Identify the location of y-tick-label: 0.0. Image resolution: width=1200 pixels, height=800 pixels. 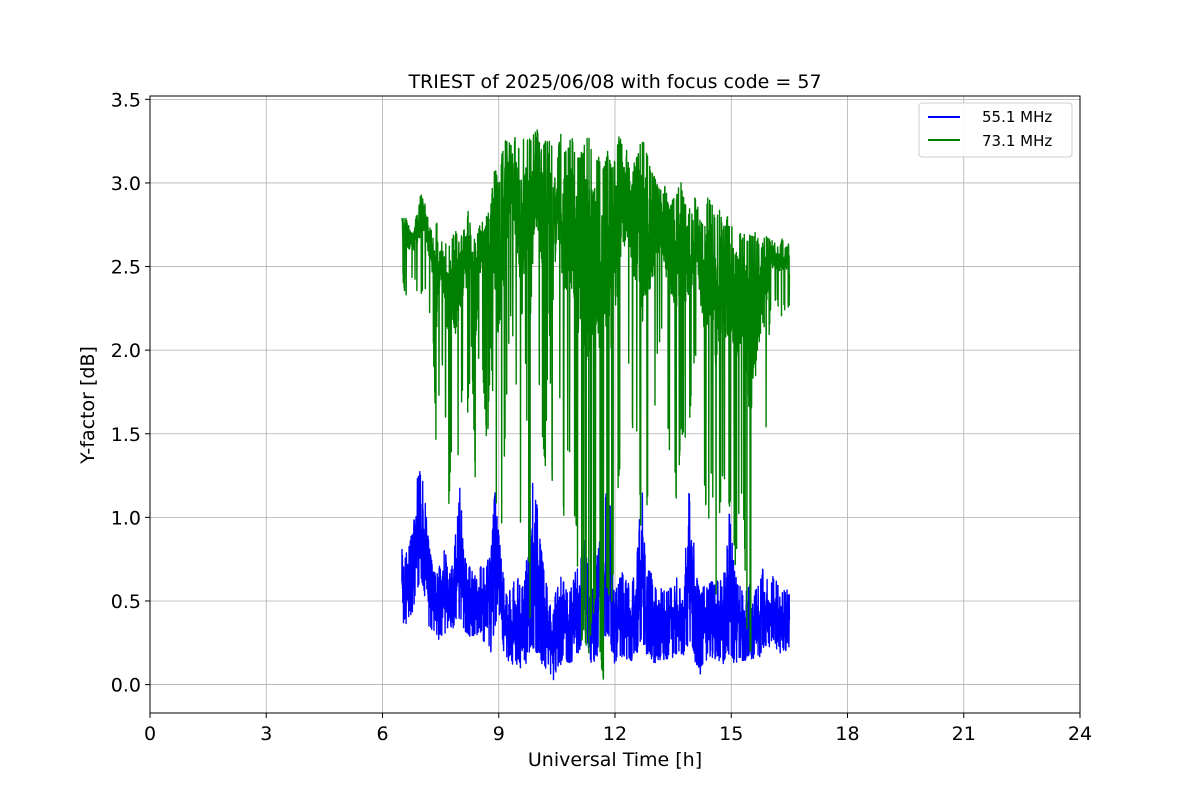
(126, 686).